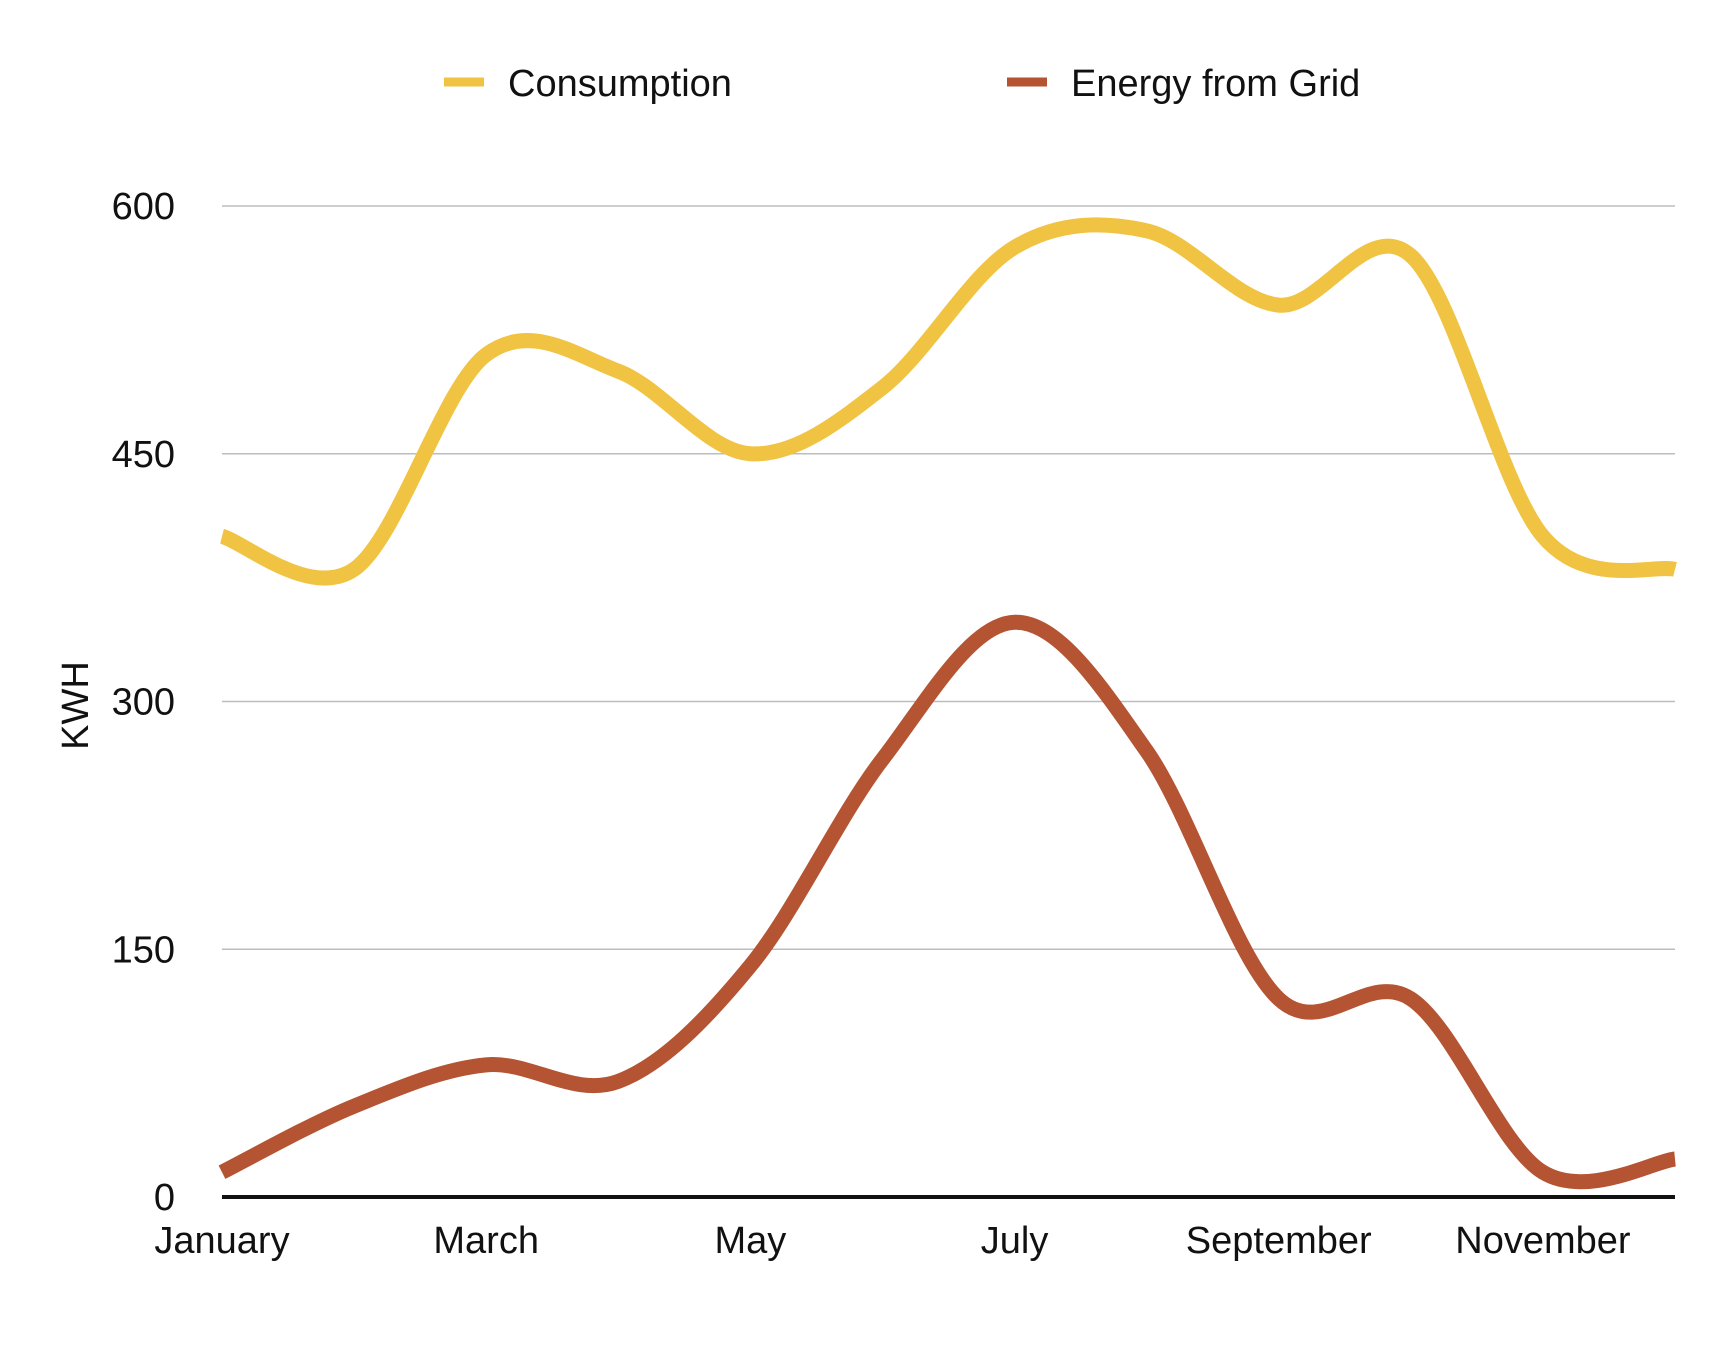 The width and height of the screenshot is (1736, 1350). What do you see at coordinates (143, 455) in the screenshot?
I see `y-tick-label: 450` at bounding box center [143, 455].